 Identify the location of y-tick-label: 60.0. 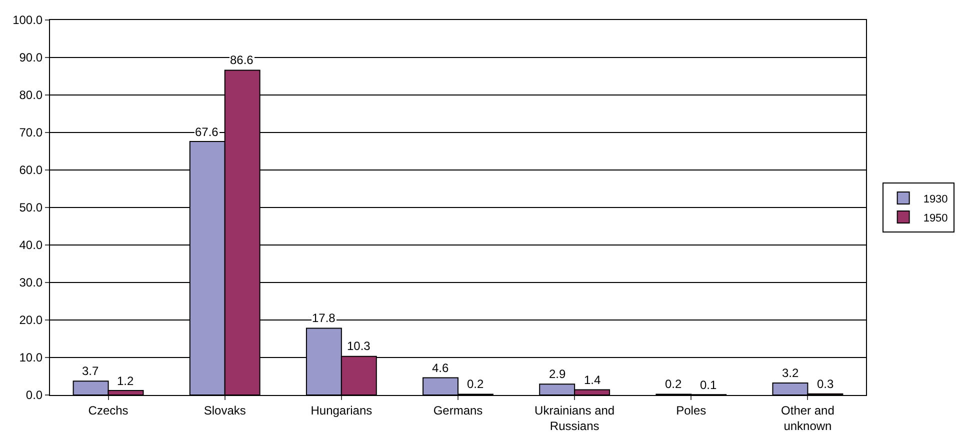
(31, 170).